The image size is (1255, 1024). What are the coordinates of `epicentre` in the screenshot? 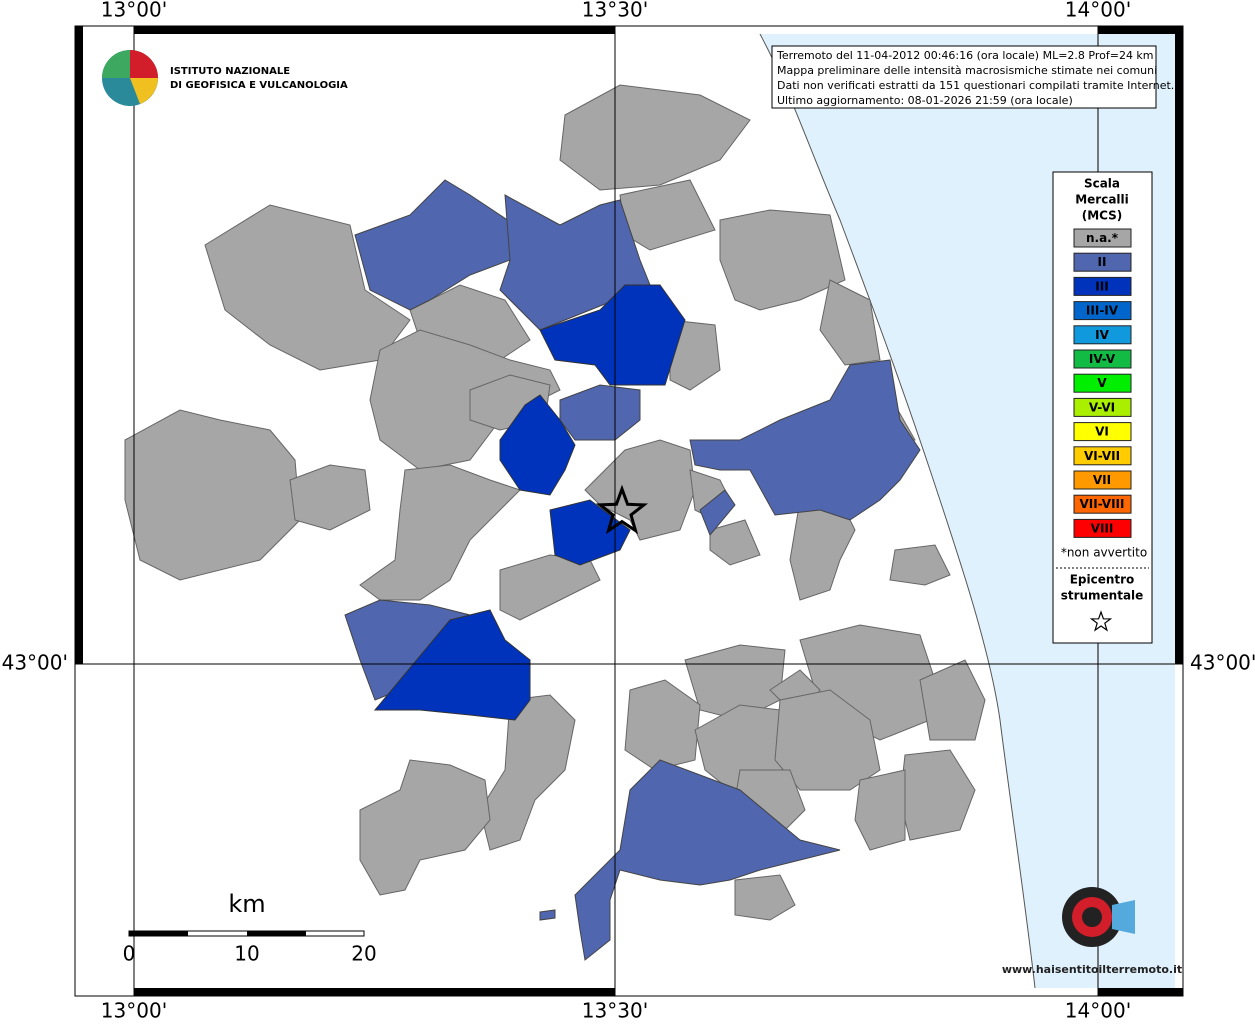 It's located at (622, 509).